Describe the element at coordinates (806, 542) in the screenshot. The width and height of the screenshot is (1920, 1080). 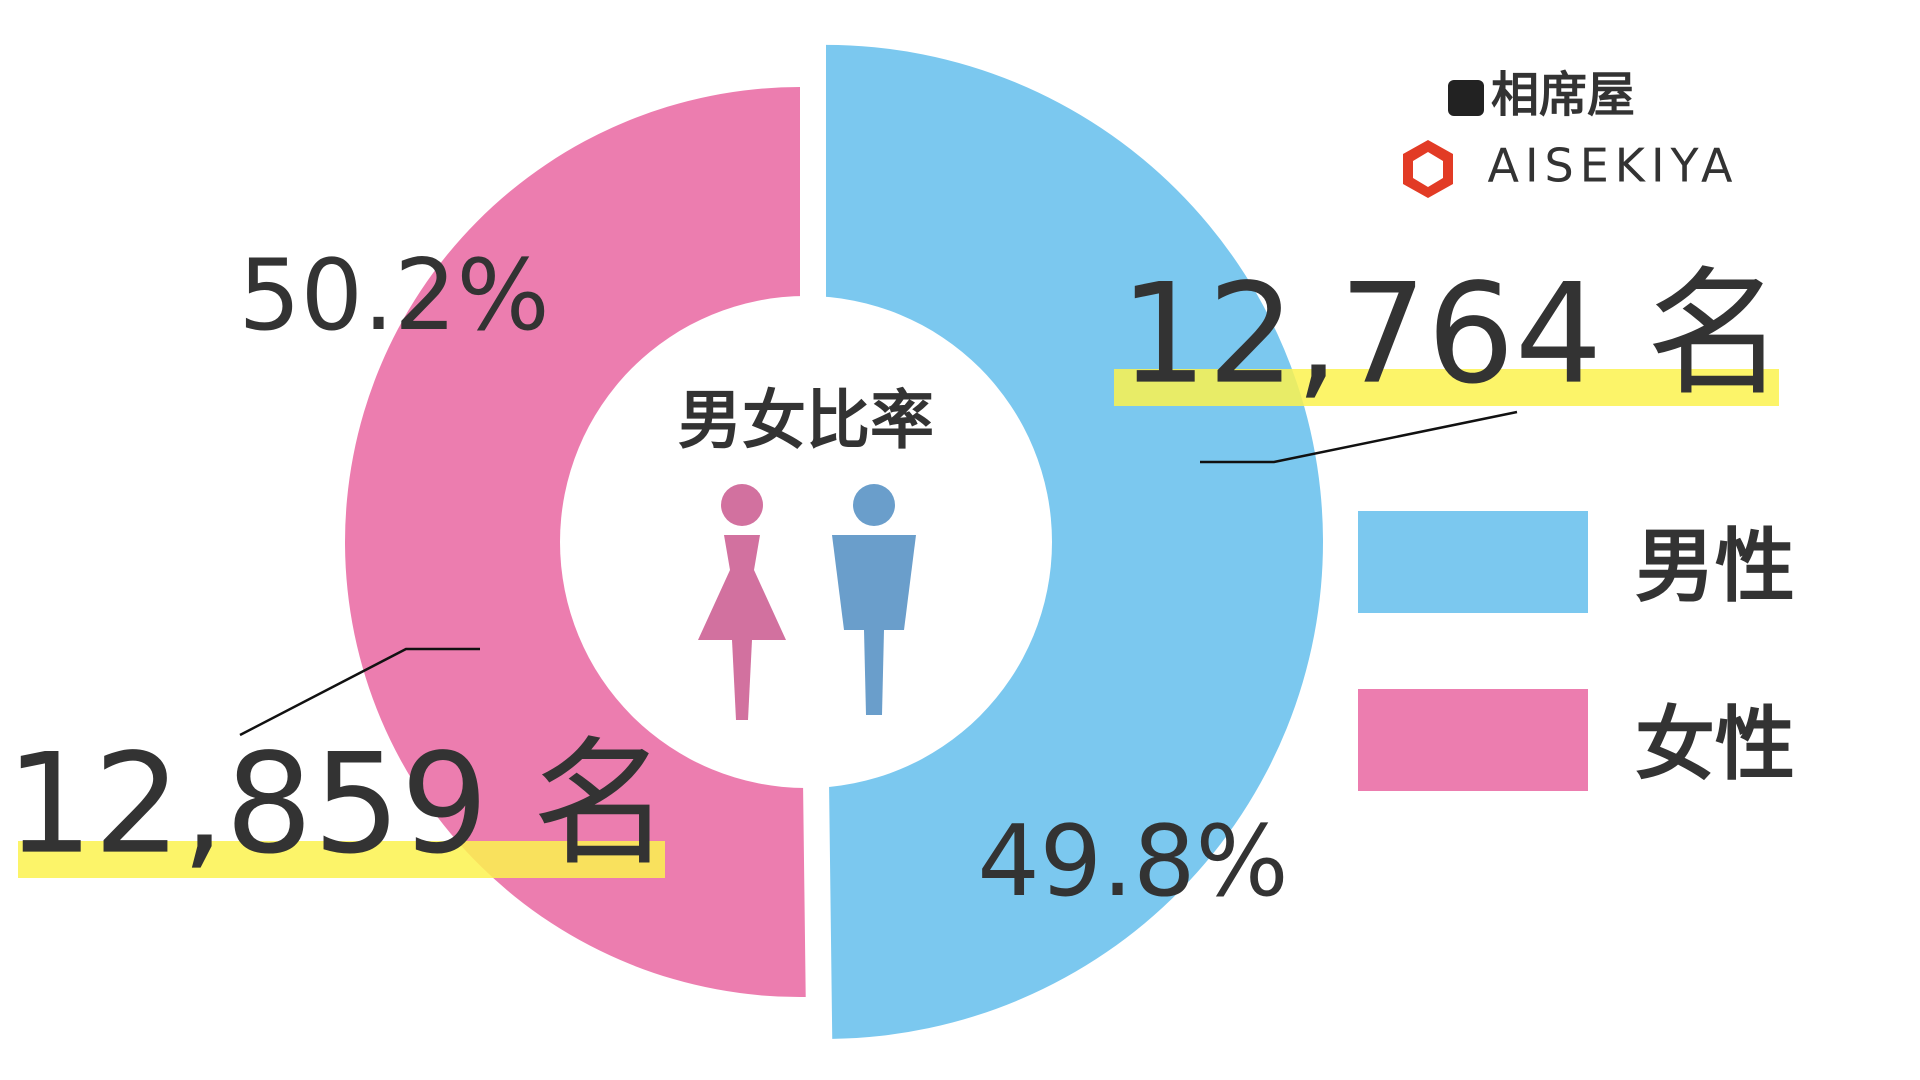
I see `donut-hole` at that location.